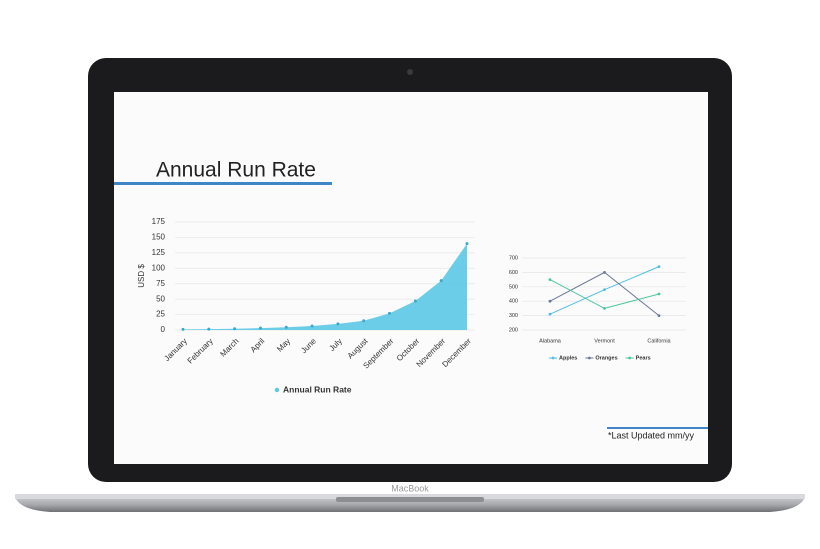  What do you see at coordinates (410, 496) in the screenshot?
I see `laptop-edge` at bounding box center [410, 496].